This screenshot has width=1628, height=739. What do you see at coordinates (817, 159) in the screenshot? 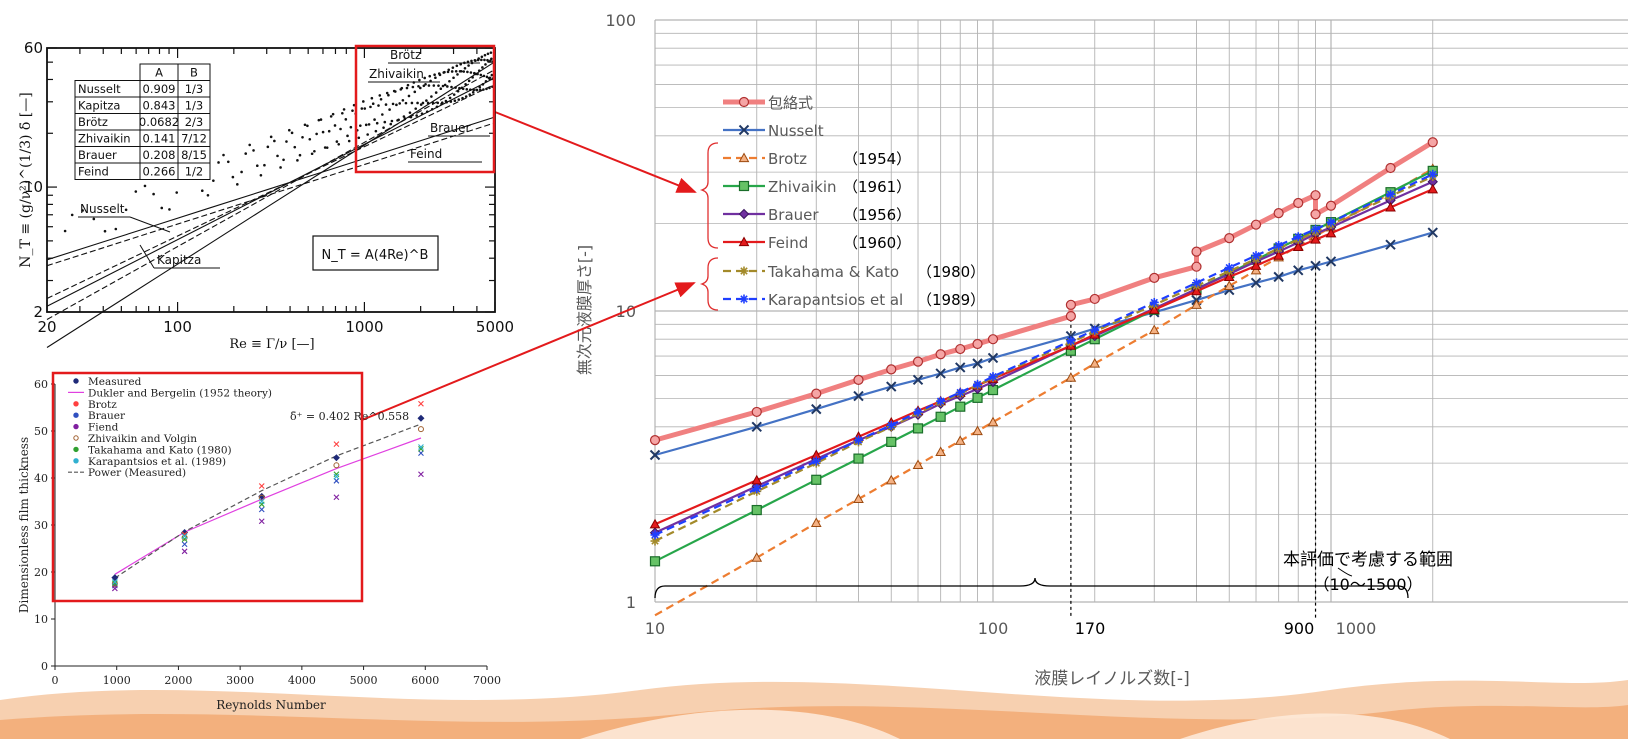
I see `legend-entry: Brotz （1954）` at bounding box center [817, 159].